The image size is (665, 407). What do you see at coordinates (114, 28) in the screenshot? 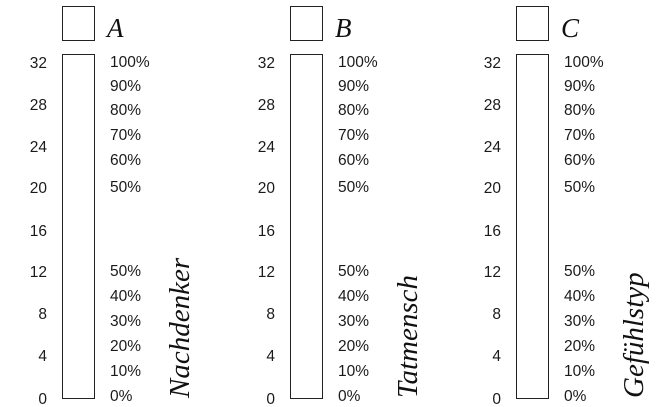
I see `panel-letter: A` at bounding box center [114, 28].